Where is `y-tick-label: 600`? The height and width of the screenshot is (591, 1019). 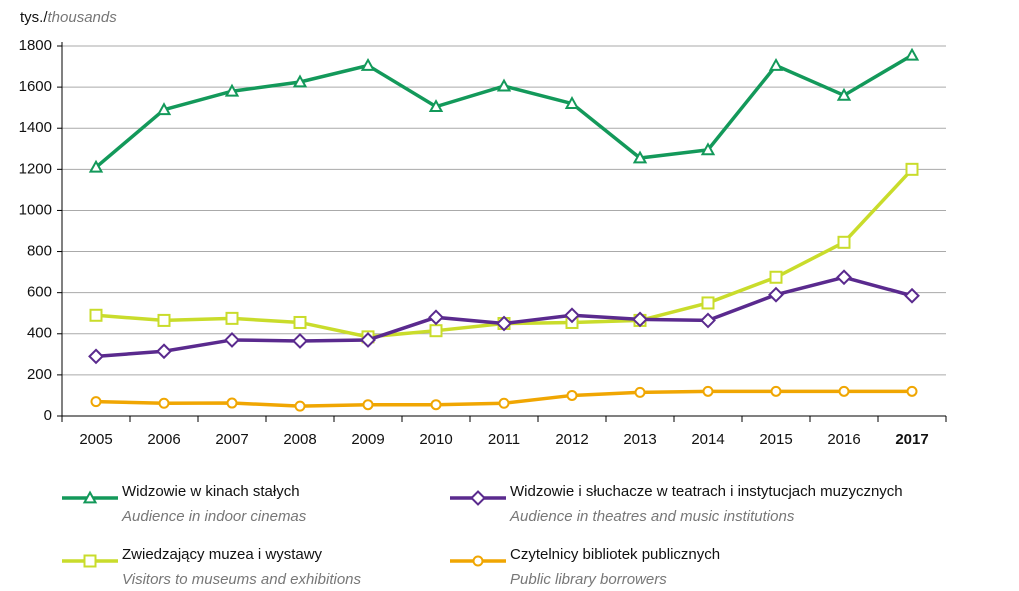
y-tick-label: 600 is located at coordinates (39, 292).